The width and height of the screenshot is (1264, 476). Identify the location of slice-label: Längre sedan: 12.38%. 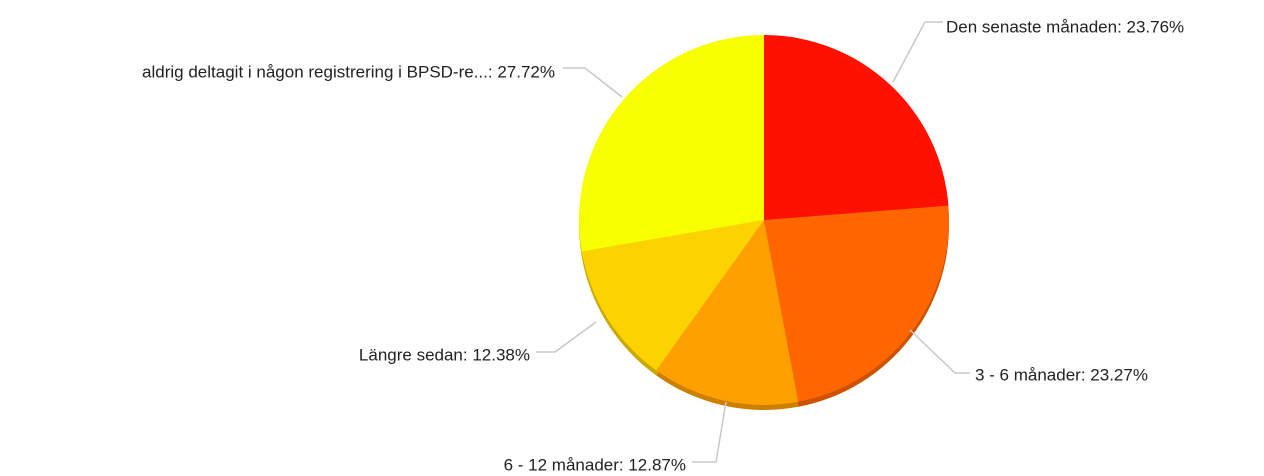
(444, 354).